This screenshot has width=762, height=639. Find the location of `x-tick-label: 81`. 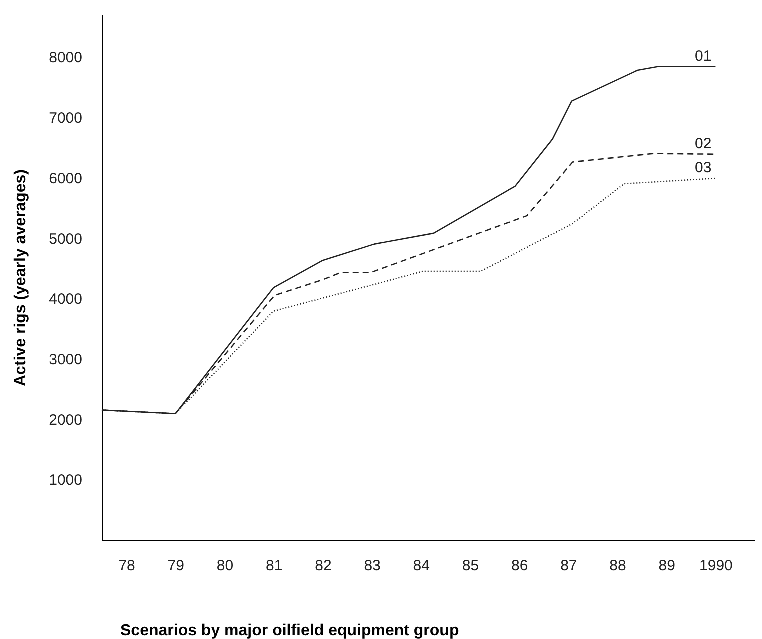

x-tick-label: 81 is located at coordinates (274, 566).